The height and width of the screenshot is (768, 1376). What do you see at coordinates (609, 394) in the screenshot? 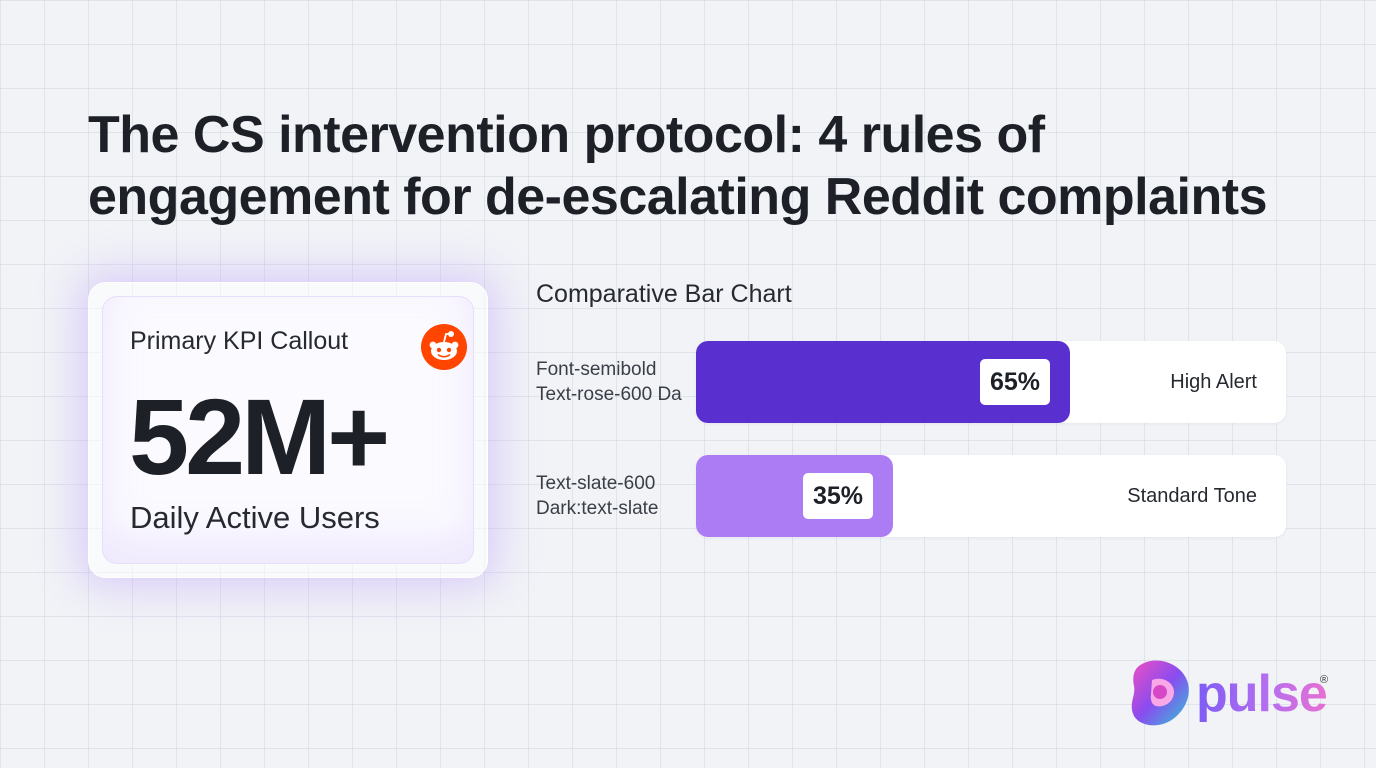
I see `bar-row-label-line: Text-rose-600 Da` at bounding box center [609, 394].